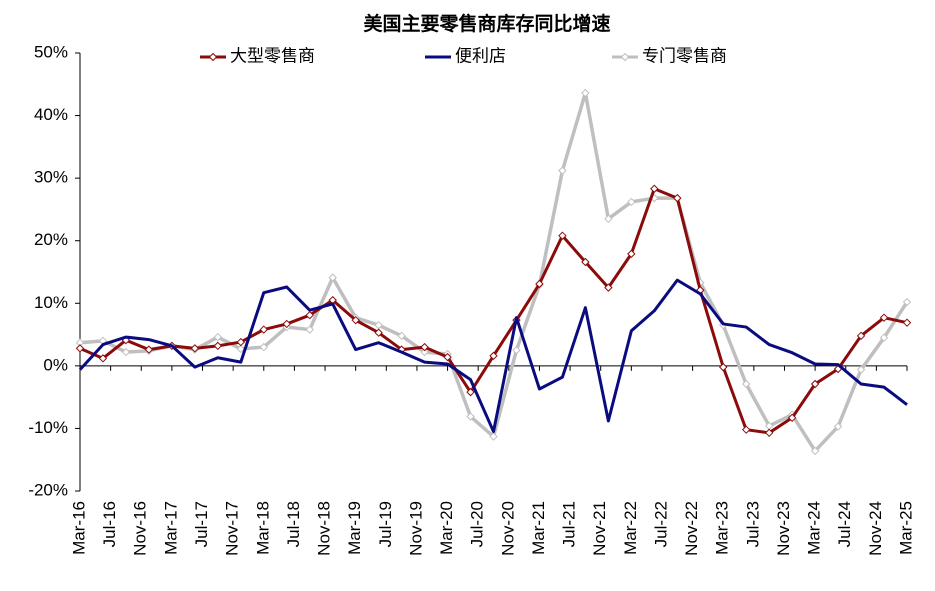 The width and height of the screenshot is (935, 591). What do you see at coordinates (630, 528) in the screenshot?
I see `x-tick-label: Mar-22` at bounding box center [630, 528].